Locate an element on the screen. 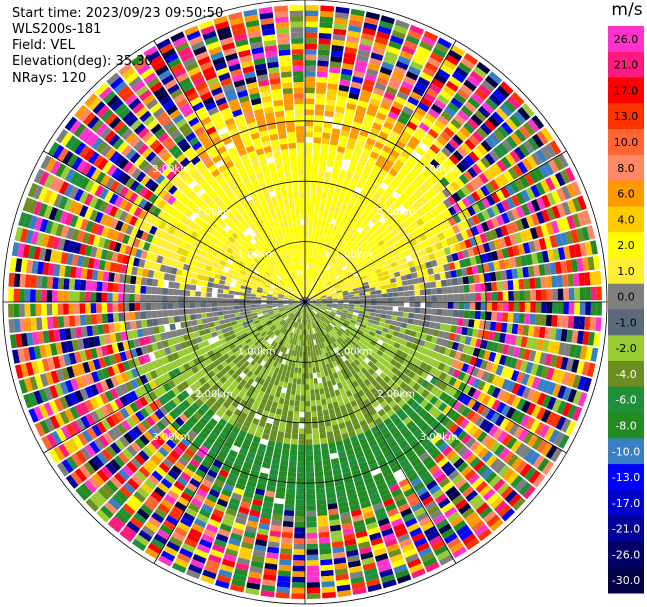 The width and height of the screenshot is (647, 607). colorbar-tick-label: 6.0 is located at coordinates (626, 194).